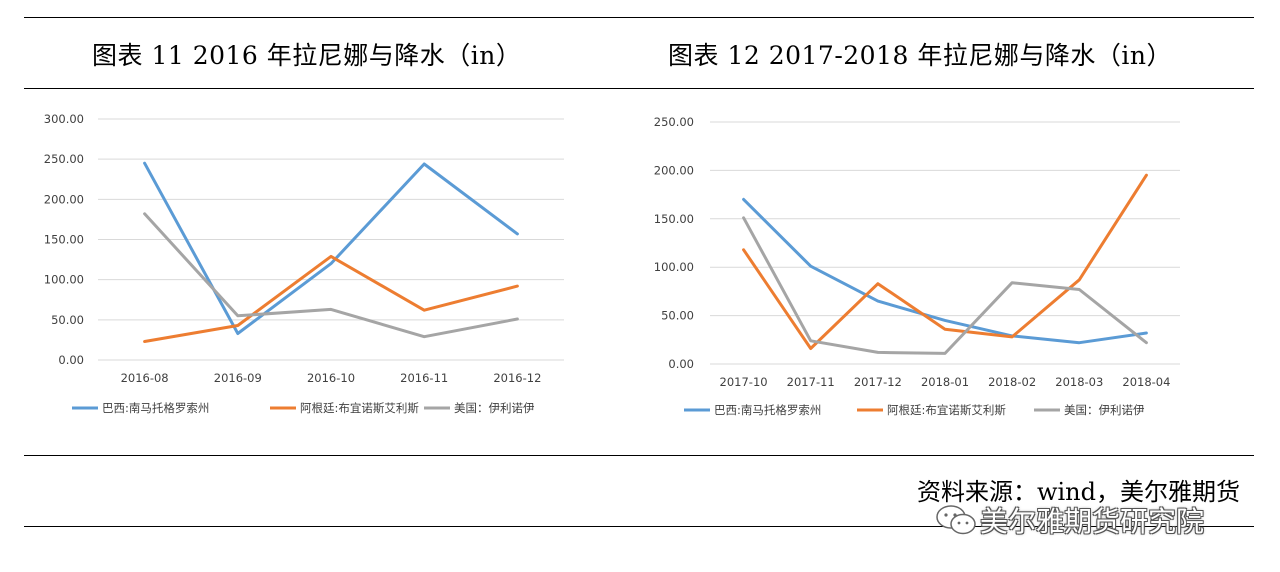  Describe the element at coordinates (331, 378) in the screenshot. I see `x-tick-label: 2016-10` at that location.